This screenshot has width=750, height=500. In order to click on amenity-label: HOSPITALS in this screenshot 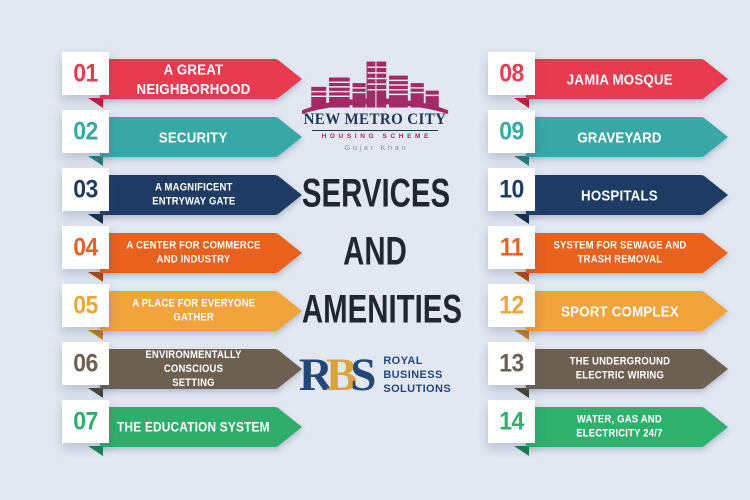, I will do `click(619, 195)`.